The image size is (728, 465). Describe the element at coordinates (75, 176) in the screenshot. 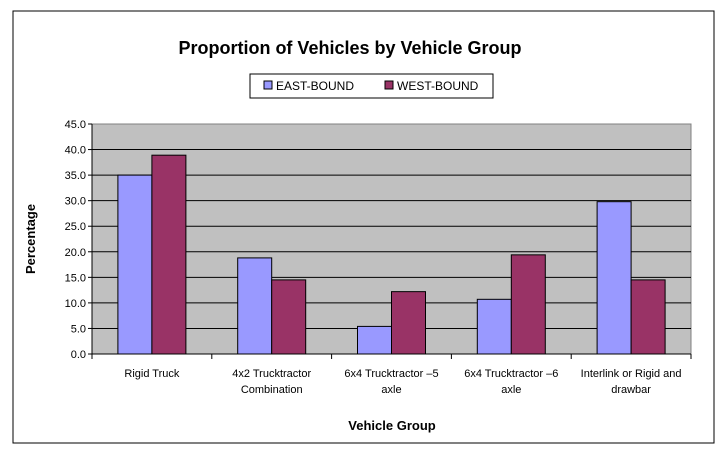

I see `y-tick-label: 35.0` at that location.